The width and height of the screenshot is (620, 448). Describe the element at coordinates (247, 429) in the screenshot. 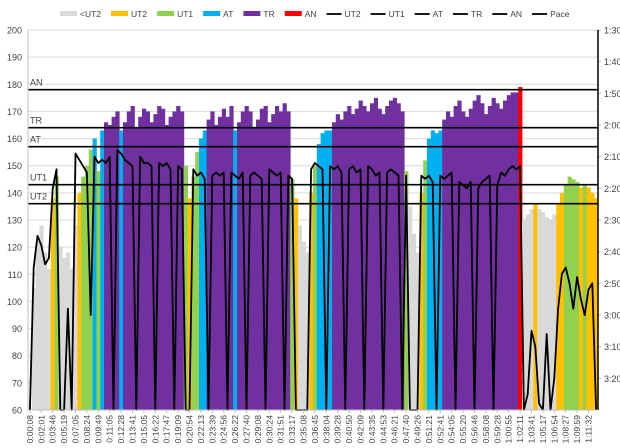

I see `x-tick-label: 0:27:40` at that location.